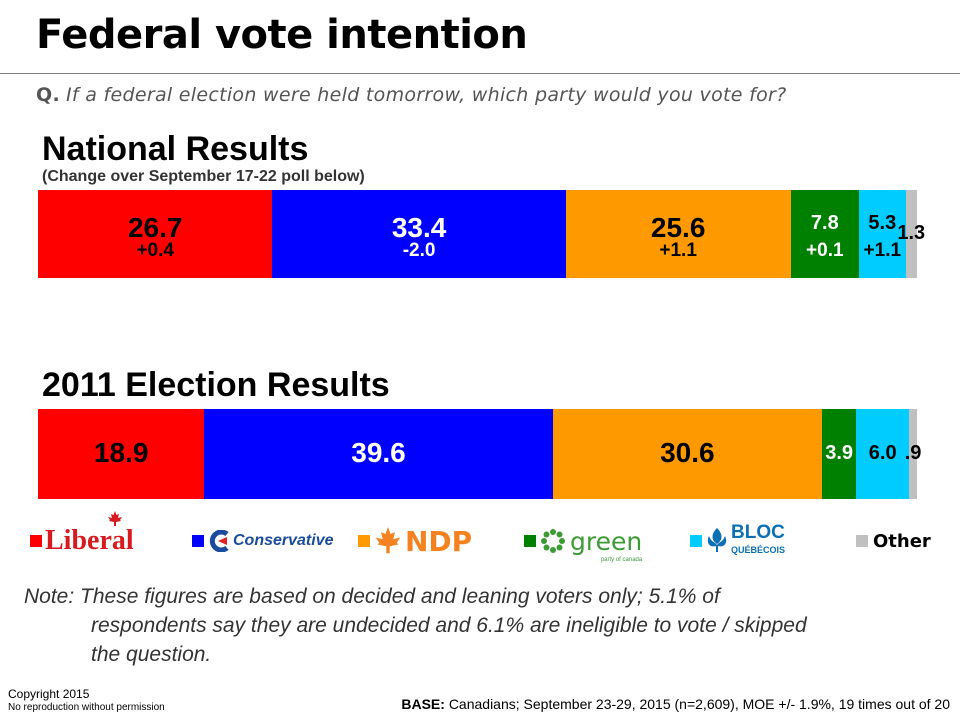  I want to click on bloc-wordmark: BLOC QUÉBÉCOIS, so click(758, 539).